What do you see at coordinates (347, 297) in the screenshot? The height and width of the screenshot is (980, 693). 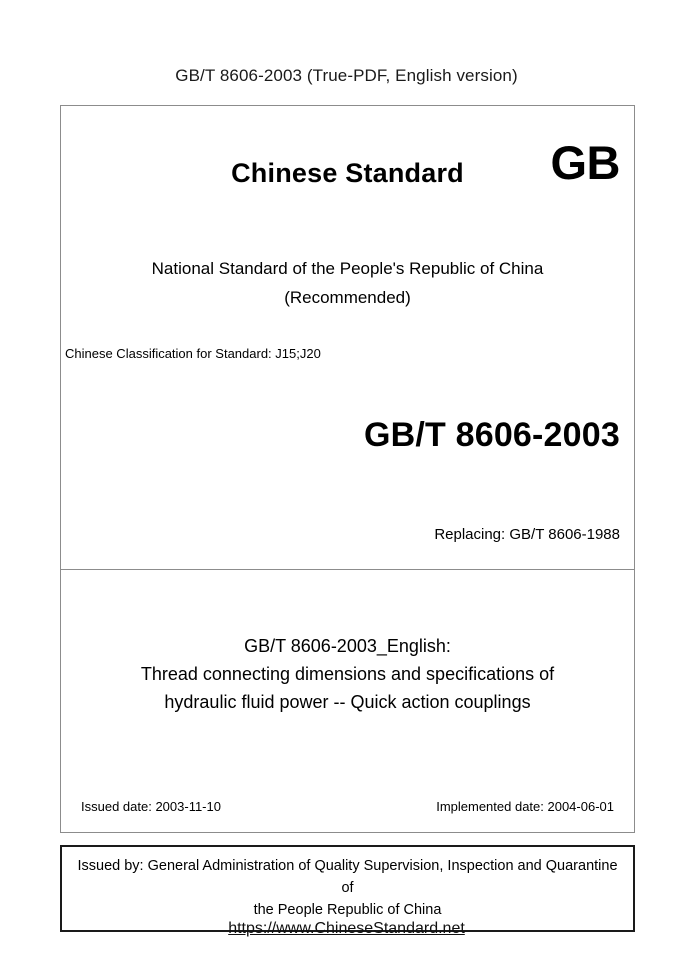 I see `national-standard-line-2: (Recommended)` at bounding box center [347, 297].